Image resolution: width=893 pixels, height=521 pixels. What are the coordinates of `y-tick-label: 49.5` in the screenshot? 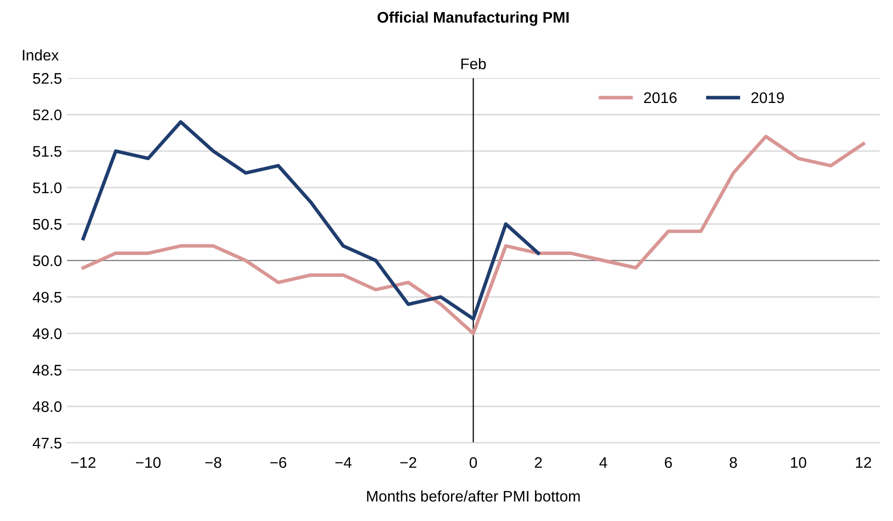 It's located at (47, 297).